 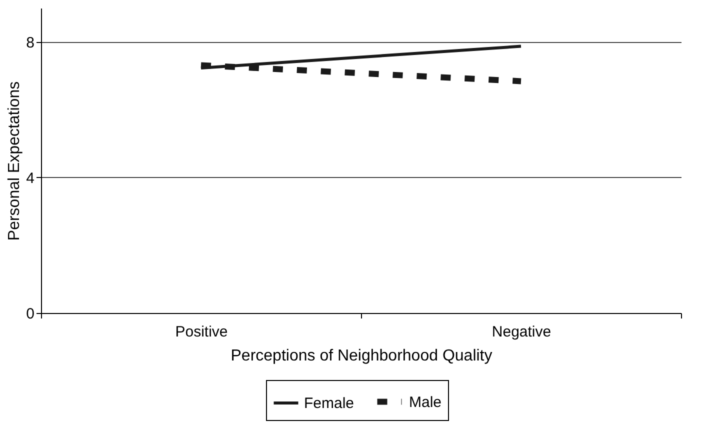 I want to click on x-axis-title: Perceptions of Neighborhood Quality, so click(x=361, y=356).